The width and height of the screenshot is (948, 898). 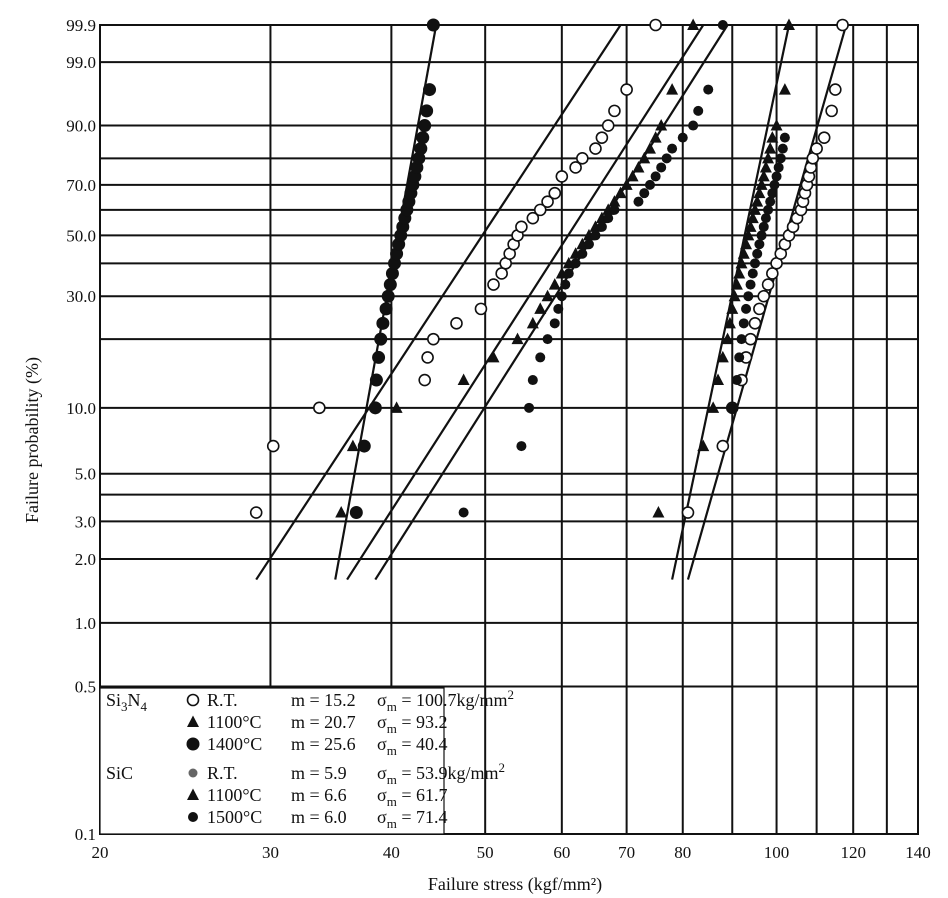 What do you see at coordinates (323, 700) in the screenshot?
I see `legend-m-value: m = 15.2` at bounding box center [323, 700].